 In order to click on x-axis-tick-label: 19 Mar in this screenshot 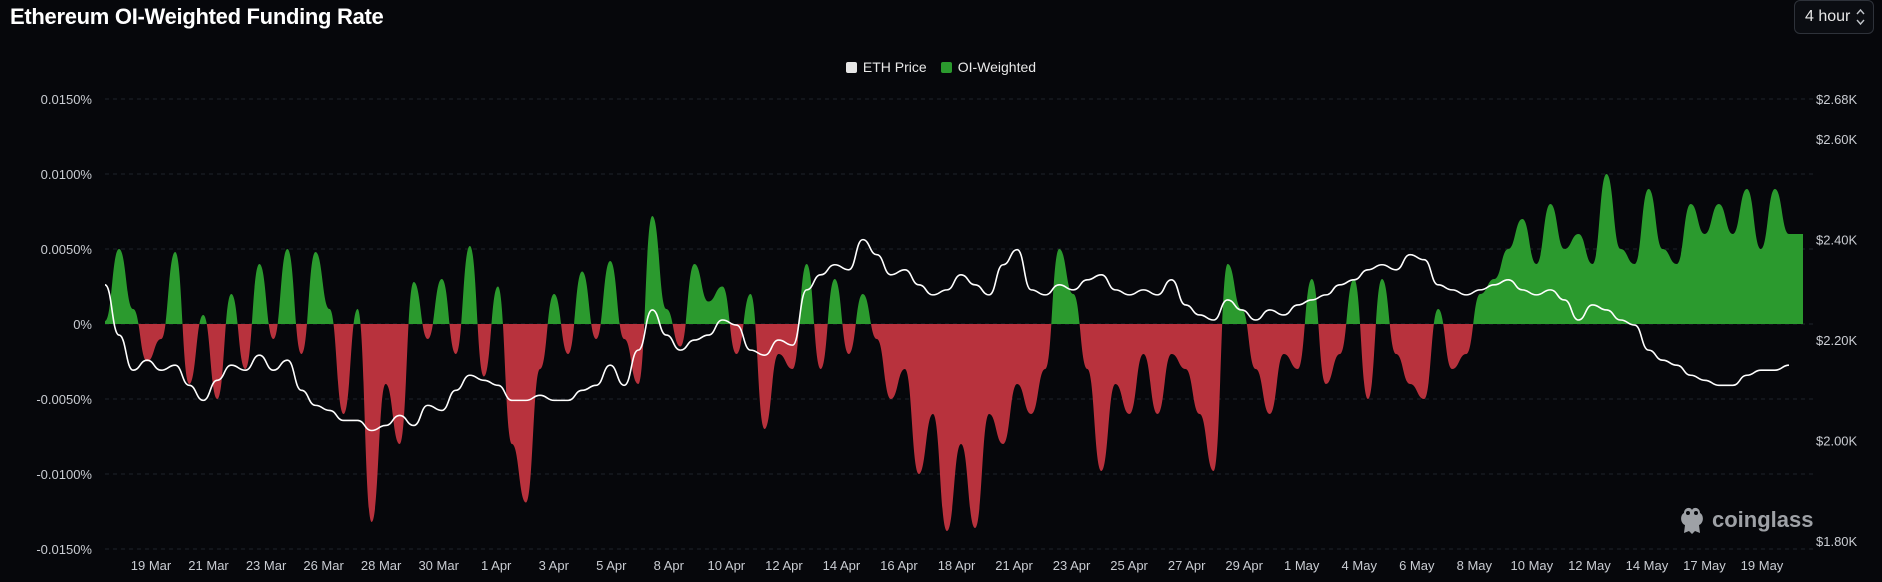, I will do `click(151, 565)`.